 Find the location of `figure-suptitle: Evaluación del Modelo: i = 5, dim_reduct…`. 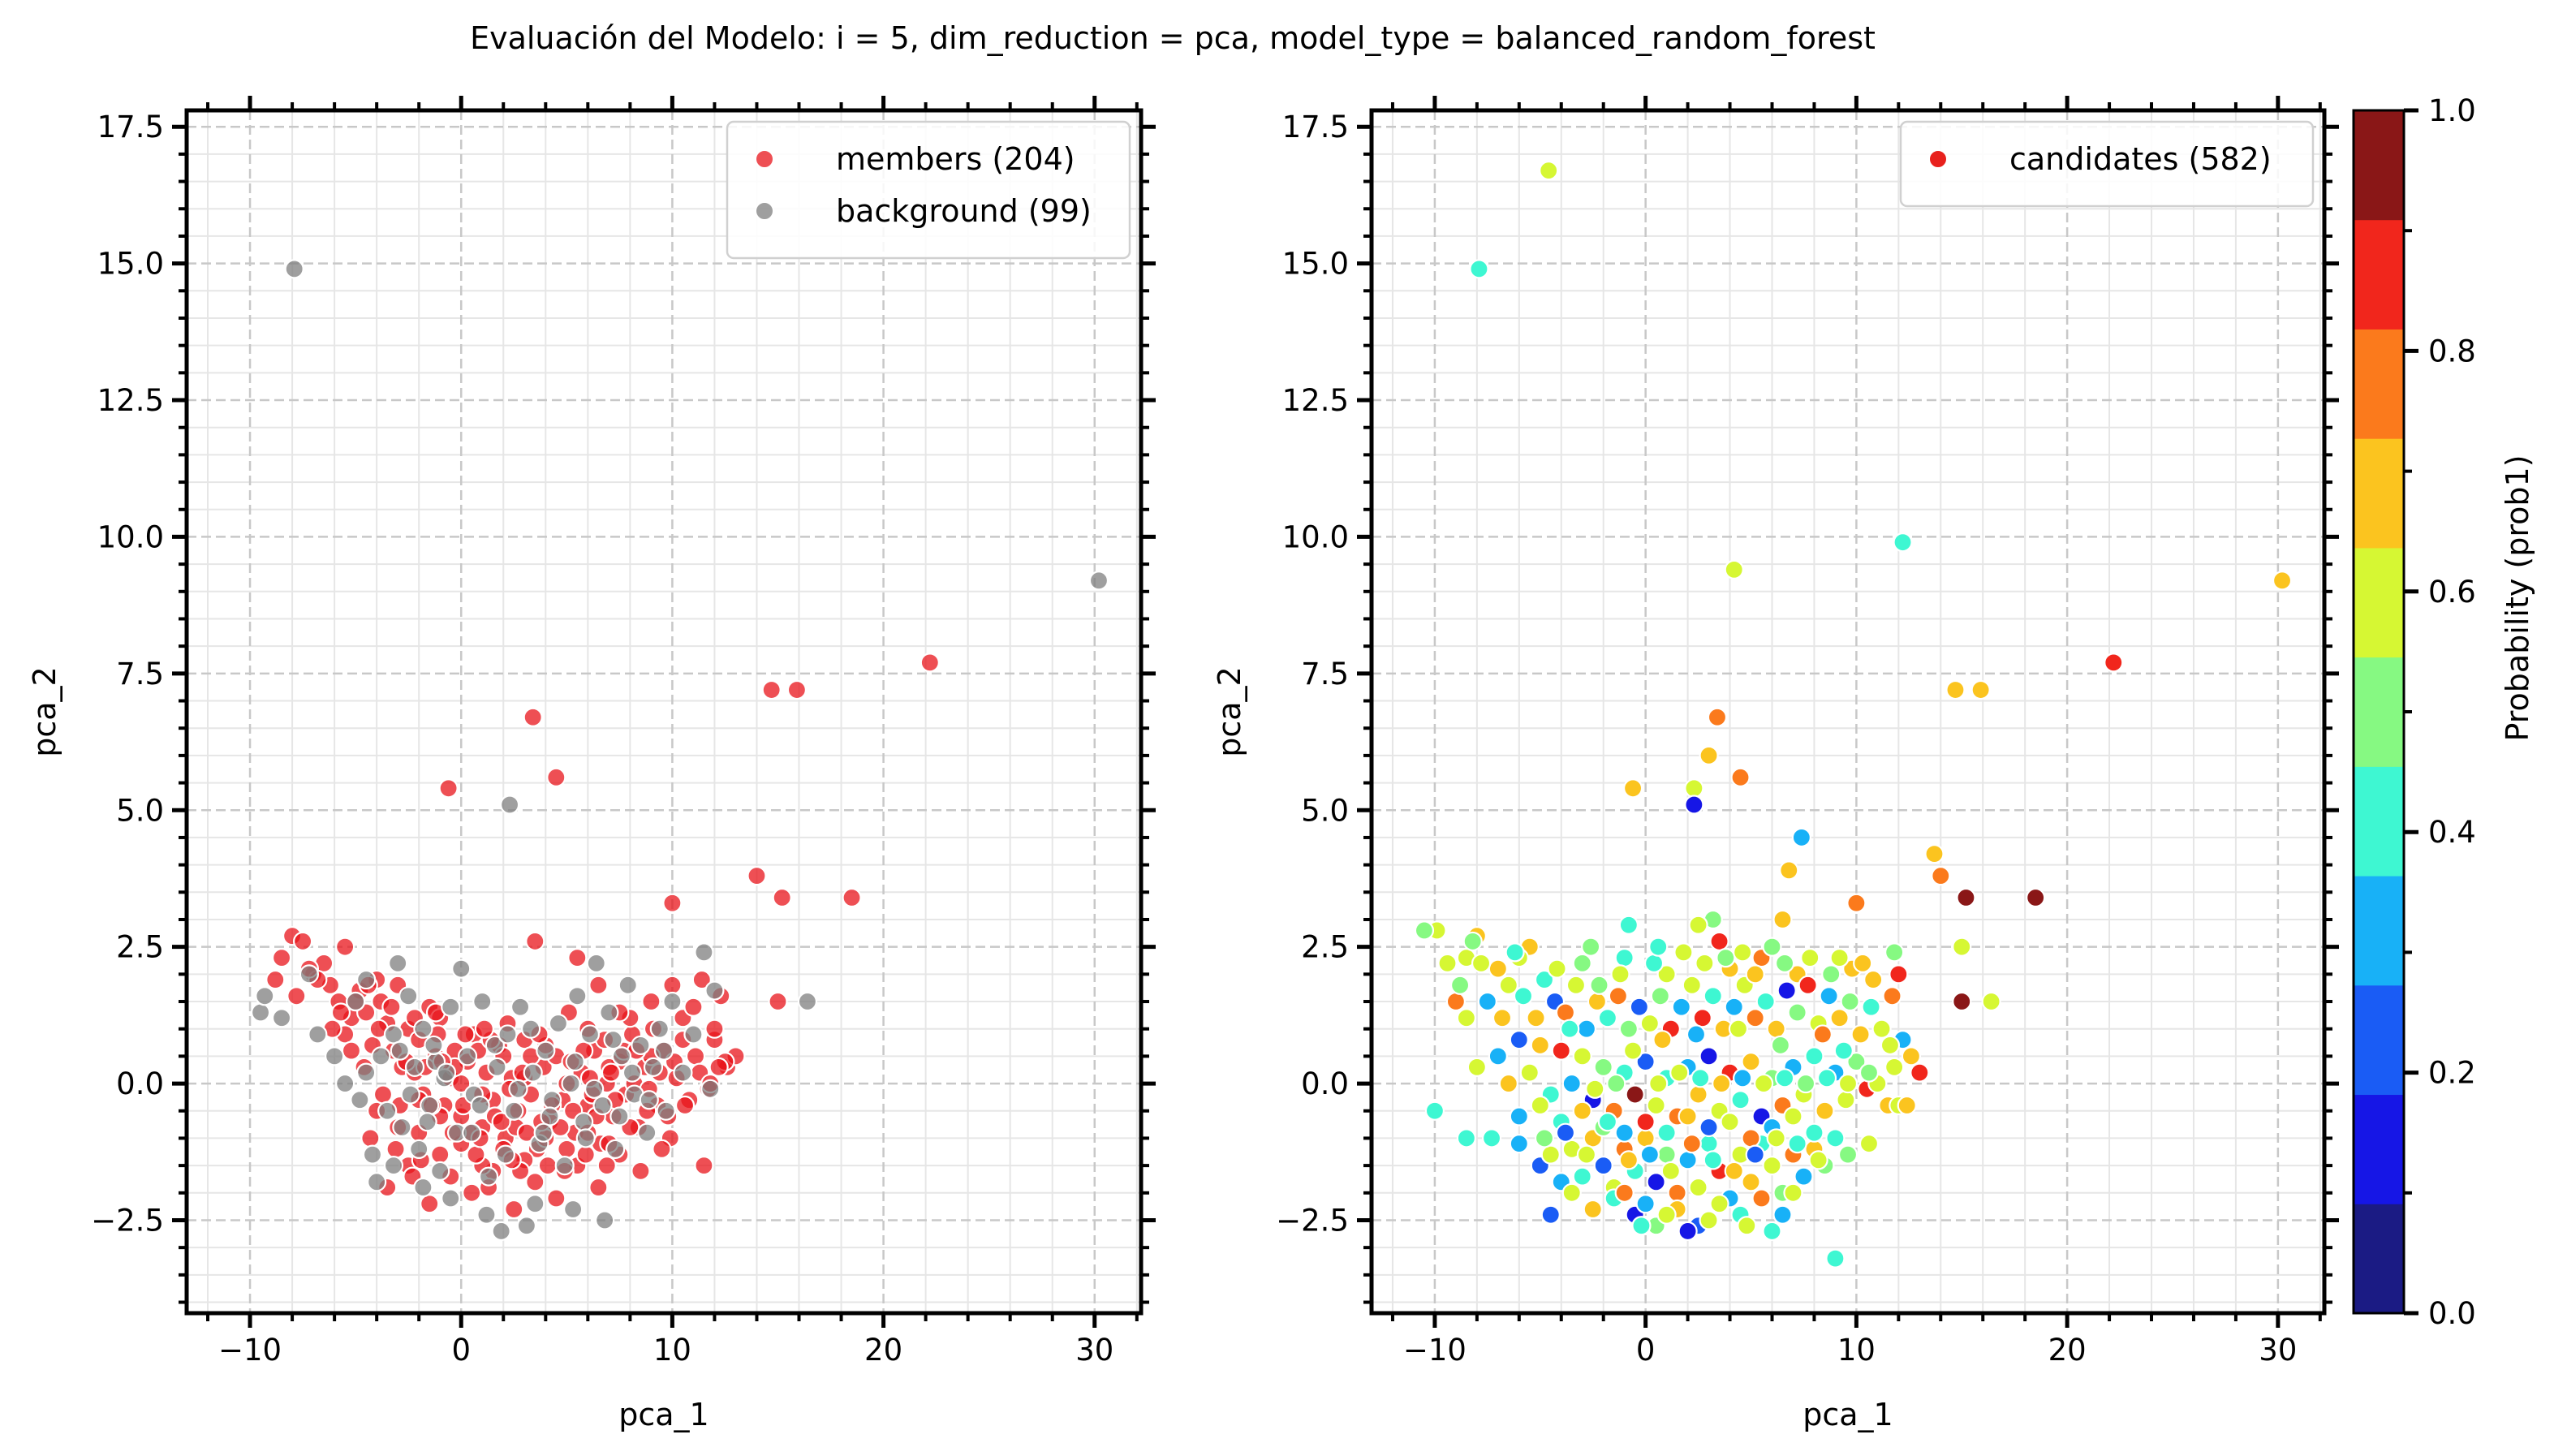

figure-suptitle: Evaluación del Modelo: i = 5, dim_reduct… is located at coordinates (1173, 38).